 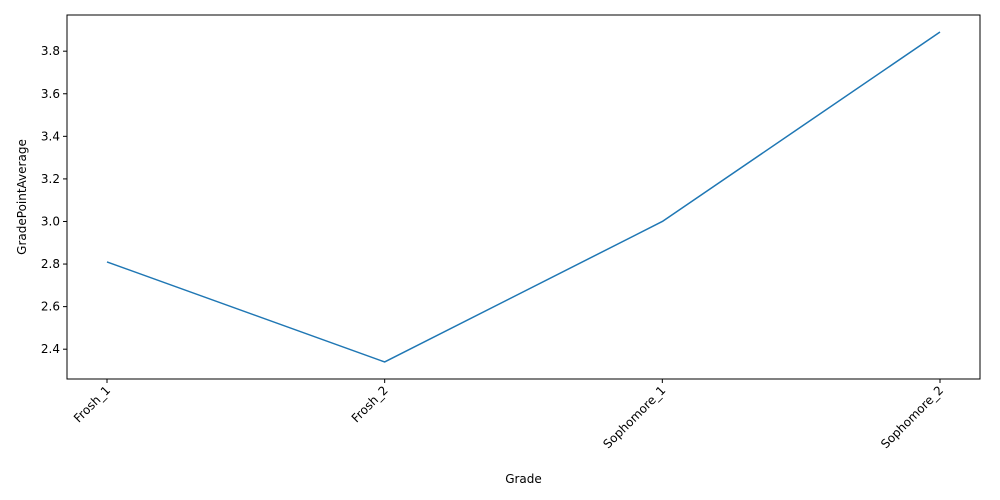 What do you see at coordinates (50, 94) in the screenshot?
I see `y-tick-label: 3.6` at bounding box center [50, 94].